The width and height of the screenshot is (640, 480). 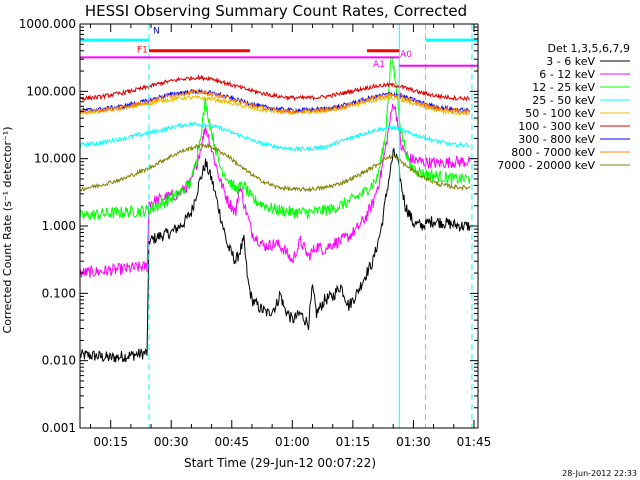 I want to click on x-axis-label: Start Time (29-Jun-12 00:07:22), so click(x=280, y=463).